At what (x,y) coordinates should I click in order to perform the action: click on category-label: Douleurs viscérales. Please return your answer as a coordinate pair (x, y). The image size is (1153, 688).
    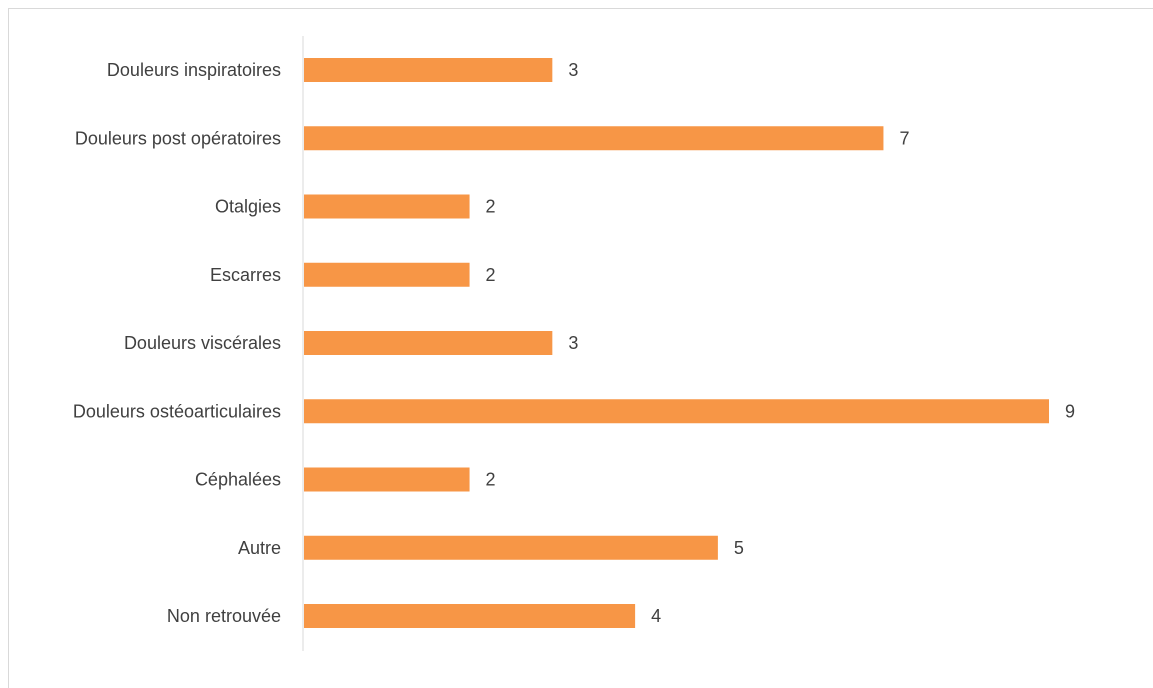
    Looking at the image, I should click on (202, 343).